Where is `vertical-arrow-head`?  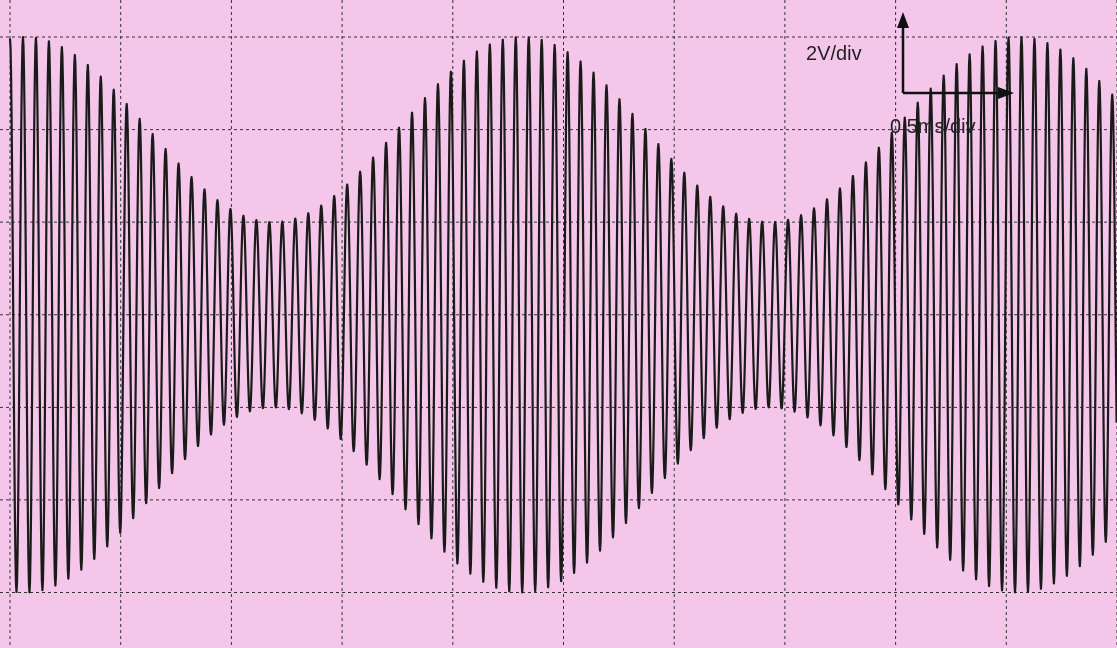
vertical-arrow-head is located at coordinates (903, 20).